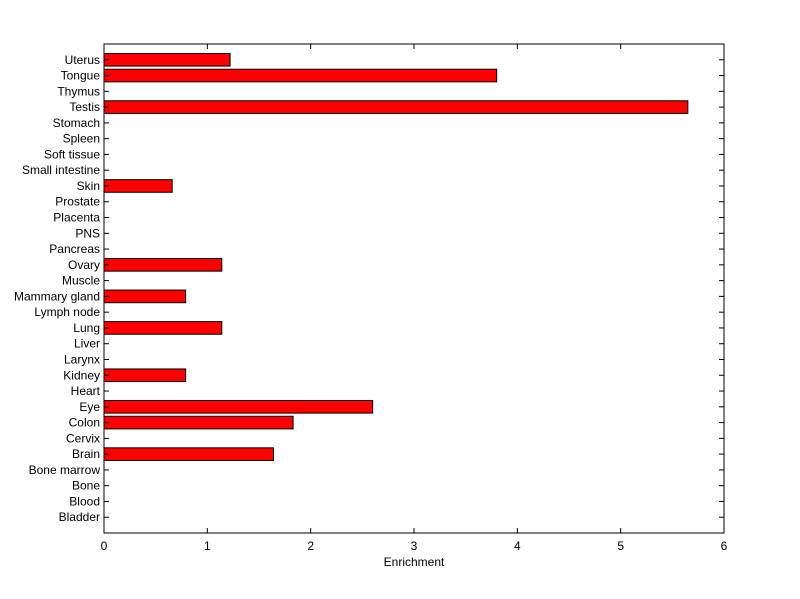  Describe the element at coordinates (72, 154) in the screenshot. I see `y-tick-label: Soft tissue` at that location.